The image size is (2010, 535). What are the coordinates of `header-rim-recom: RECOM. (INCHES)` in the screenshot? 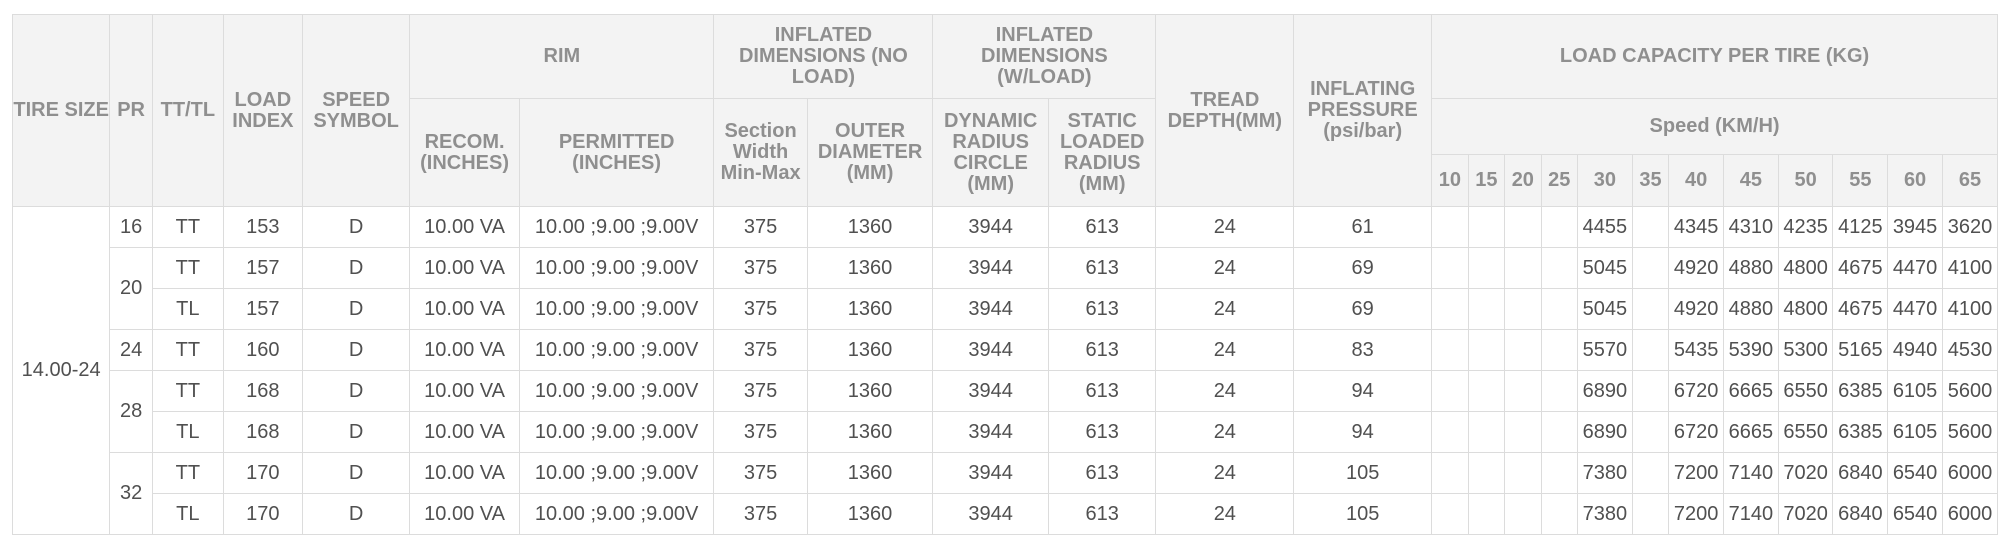 It's located at (464, 152).